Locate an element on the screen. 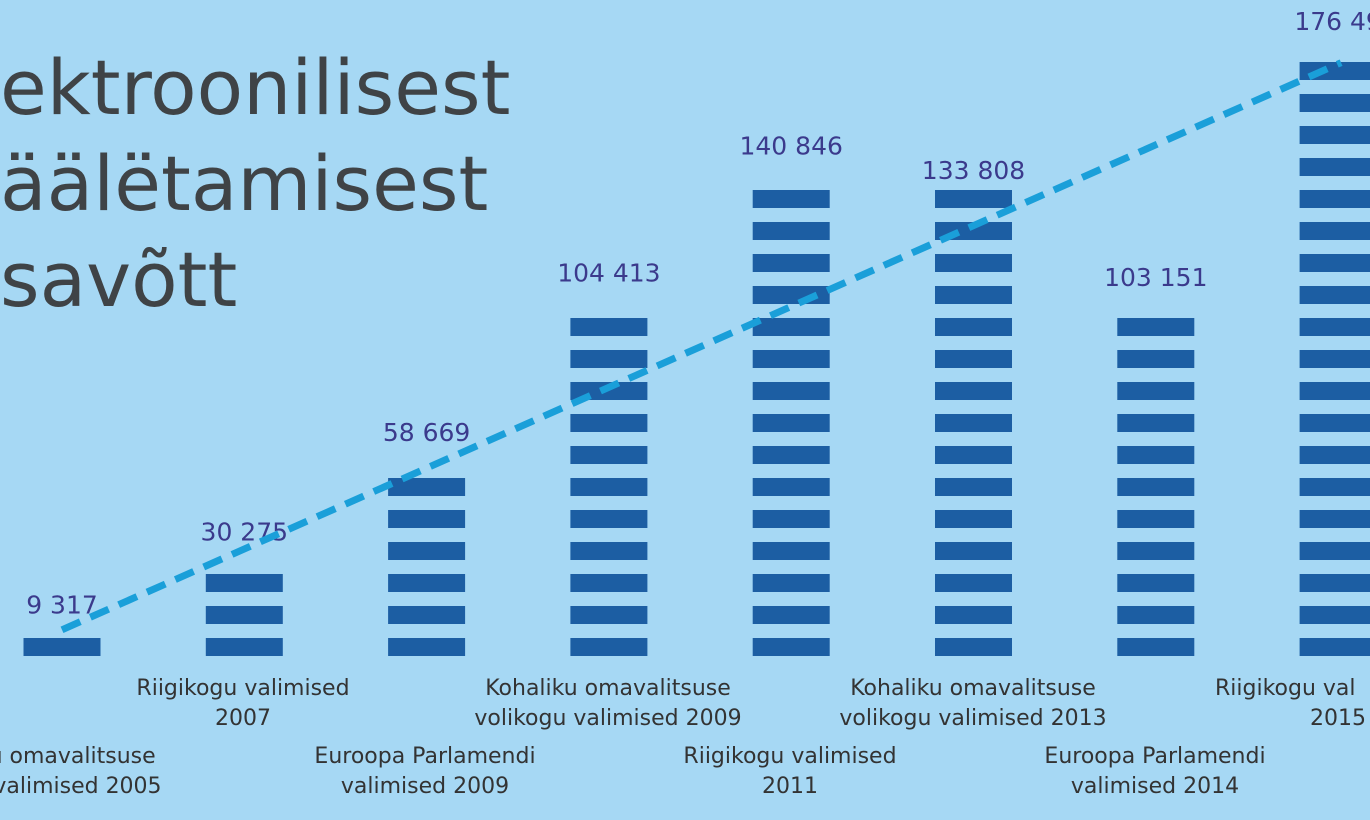 Image resolution: width=1370 pixels, height=820 pixels. value-label: 104 413 is located at coordinates (608, 273).